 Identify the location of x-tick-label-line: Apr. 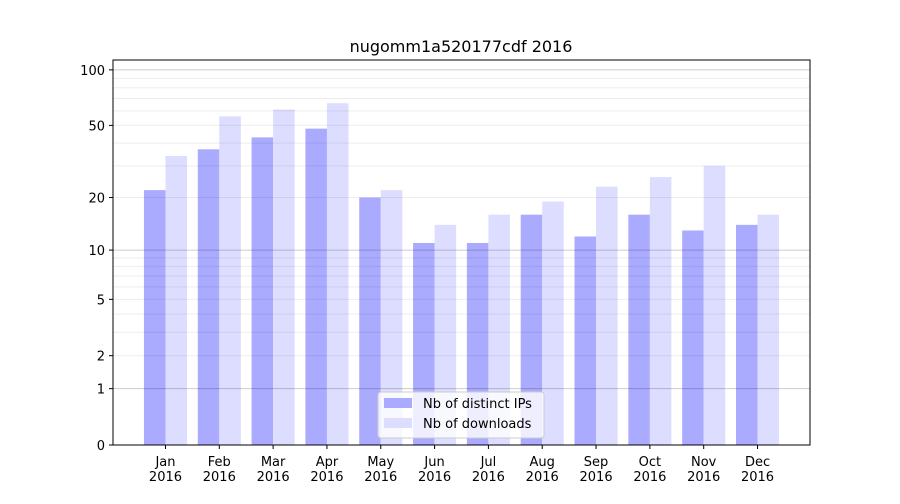
(327, 462).